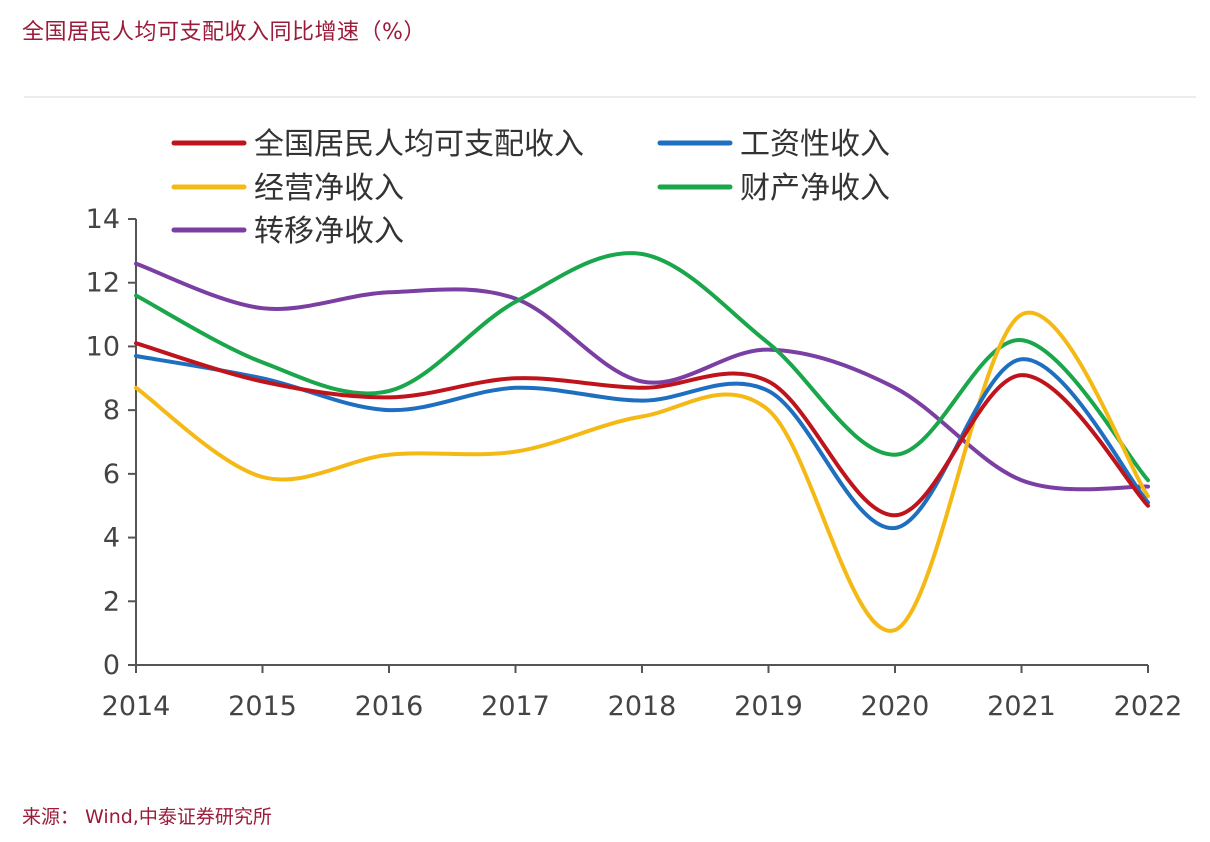  I want to click on y-tick-label: 6, so click(111, 474).